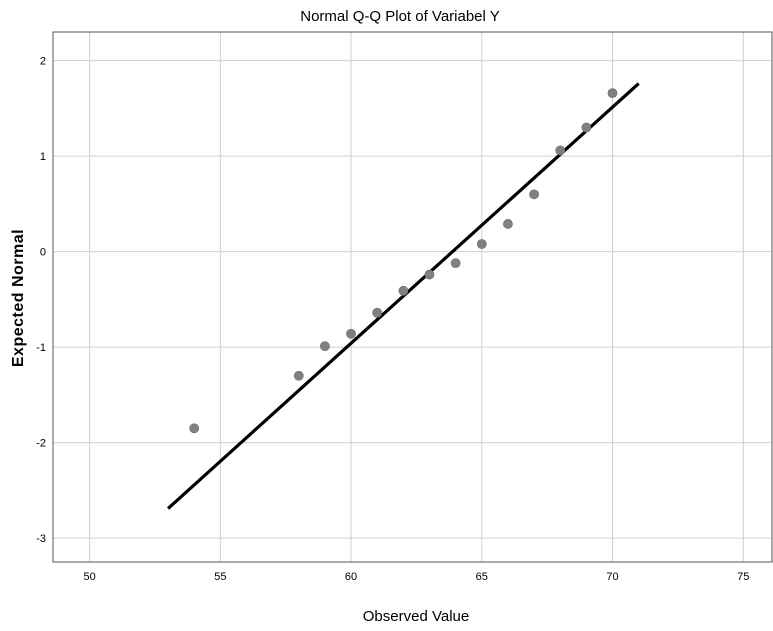 The width and height of the screenshot is (773, 631). What do you see at coordinates (43, 62) in the screenshot?
I see `y-tick-label: 2` at bounding box center [43, 62].